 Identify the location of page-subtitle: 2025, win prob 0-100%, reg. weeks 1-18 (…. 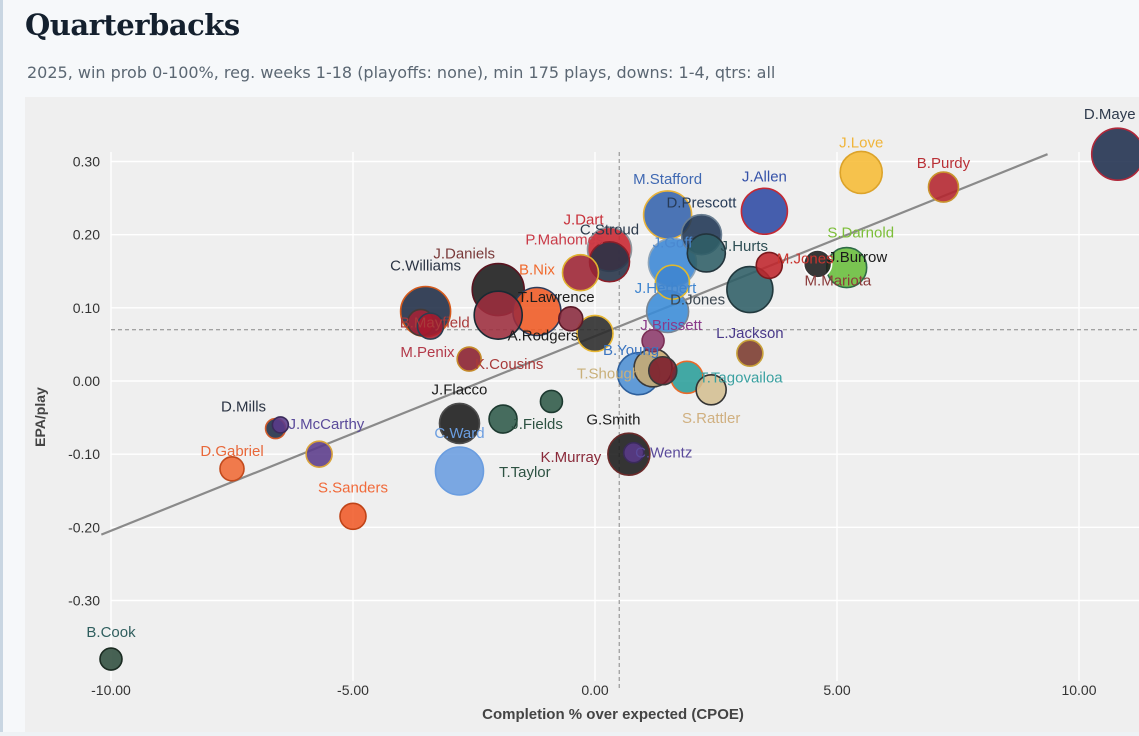
(401, 72).